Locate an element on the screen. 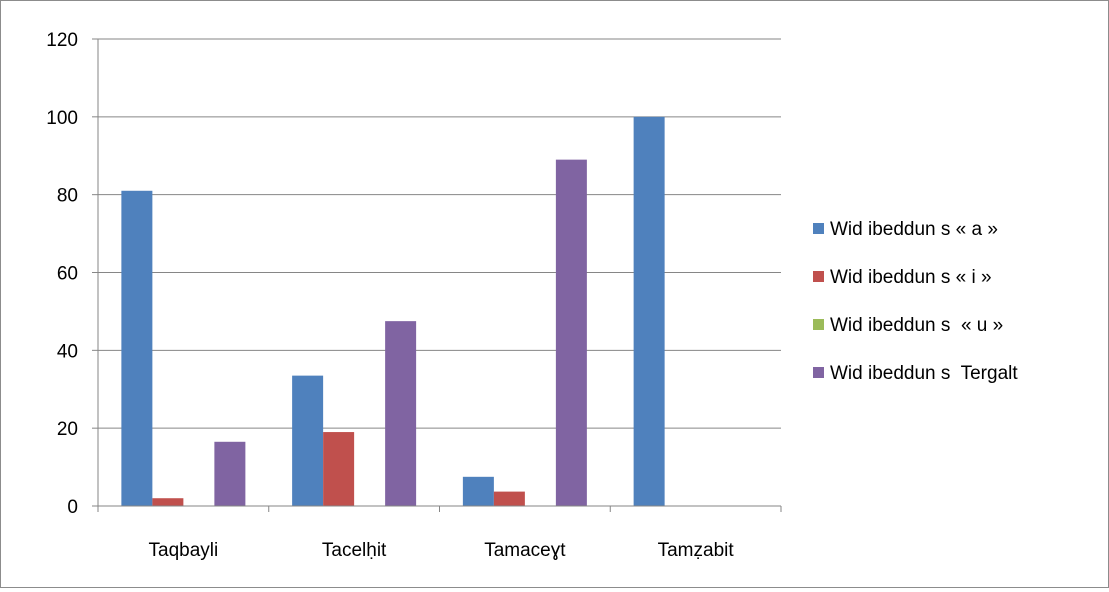 This screenshot has height=592, width=1109. legend-label: Wid ibeddun s Tergalt is located at coordinates (924, 373).